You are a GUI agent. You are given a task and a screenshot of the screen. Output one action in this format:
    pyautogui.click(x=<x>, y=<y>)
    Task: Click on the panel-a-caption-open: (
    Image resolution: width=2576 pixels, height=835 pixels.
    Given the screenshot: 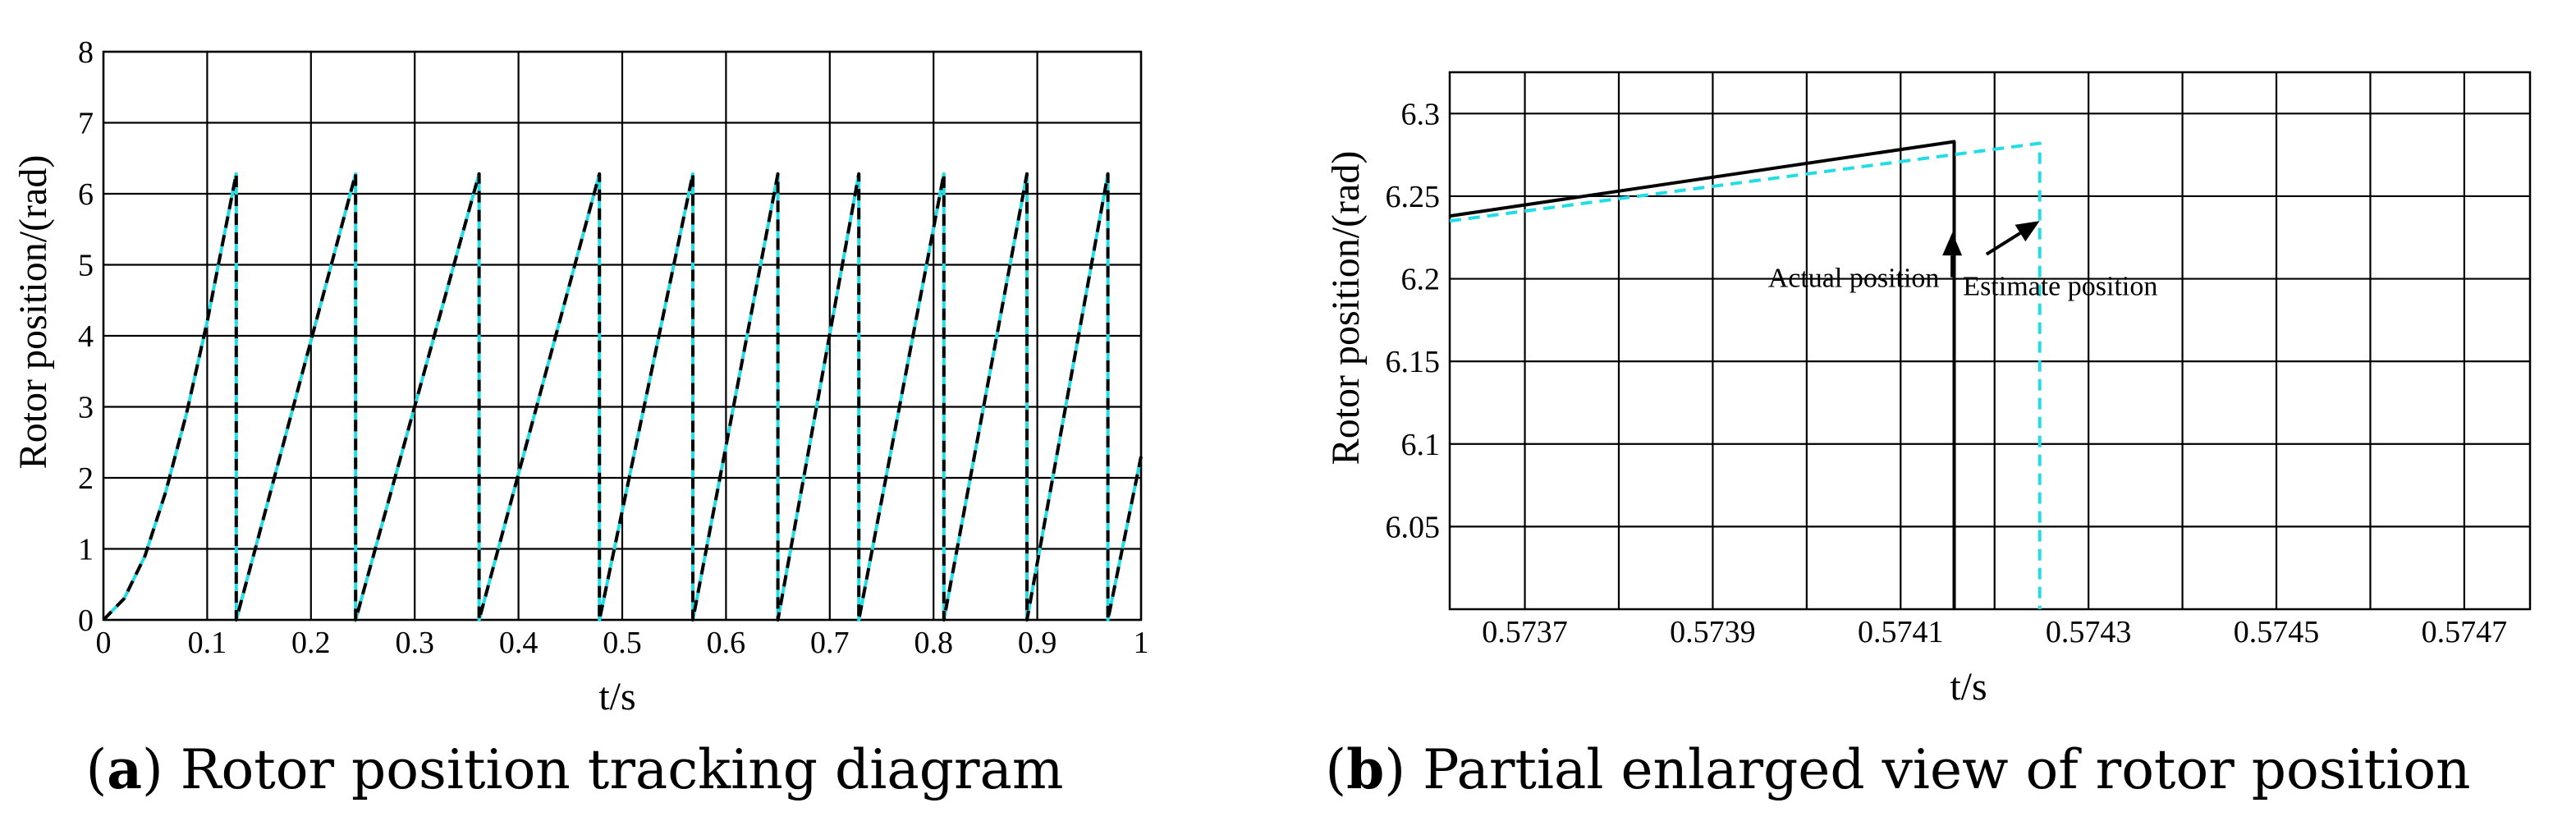 What is the action you would take?
    pyautogui.click(x=97, y=769)
    